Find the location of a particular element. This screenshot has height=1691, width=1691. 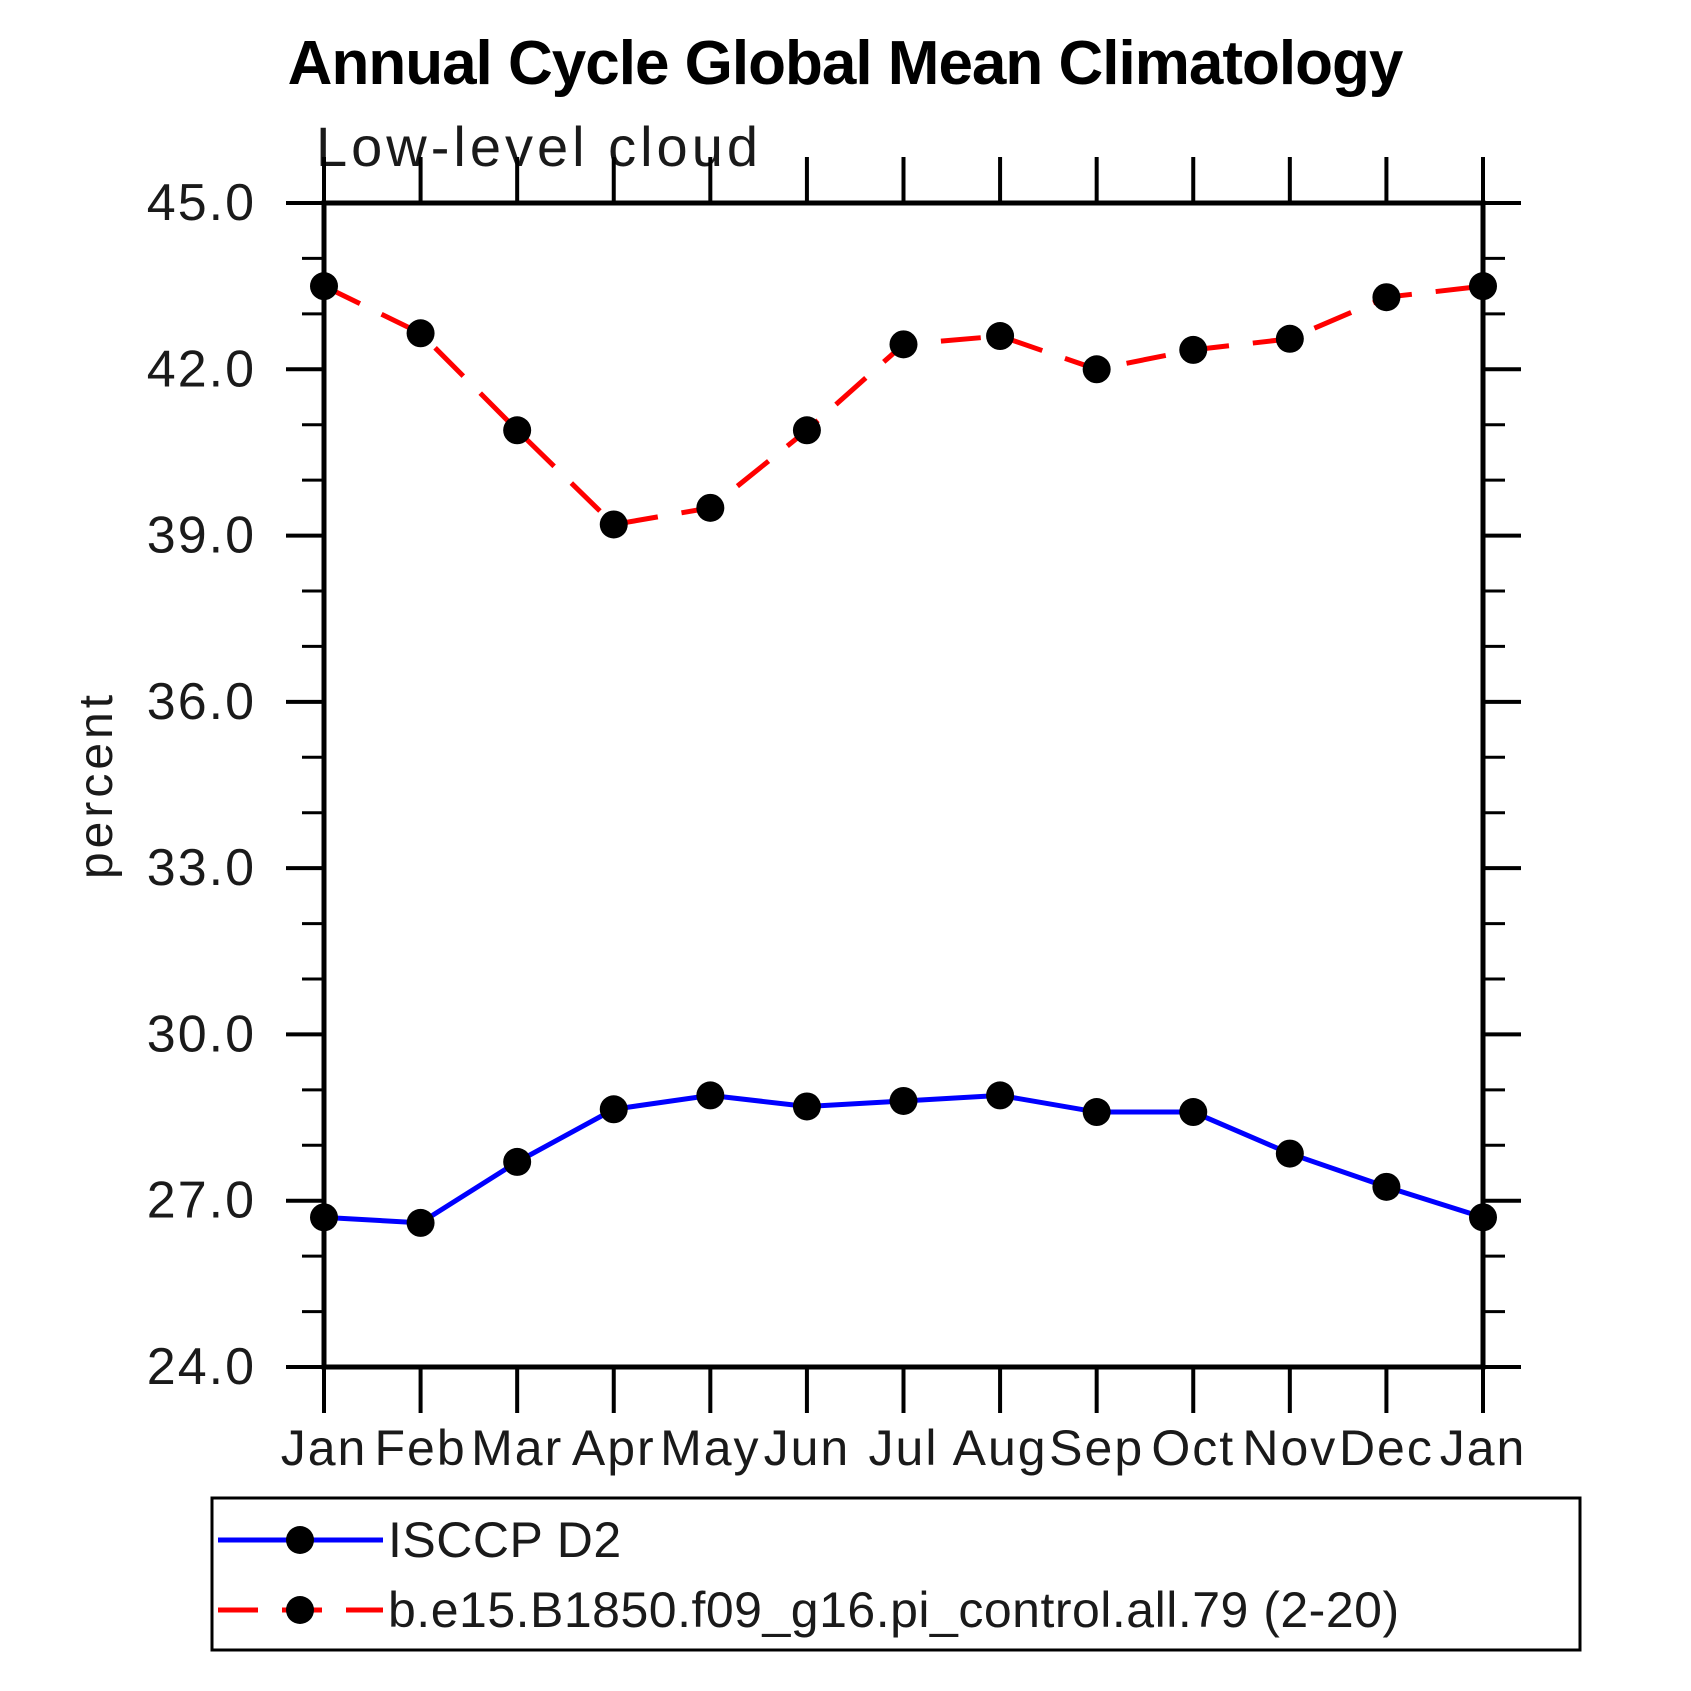

x-tick-label: Aug is located at coordinates (1000, 1448).